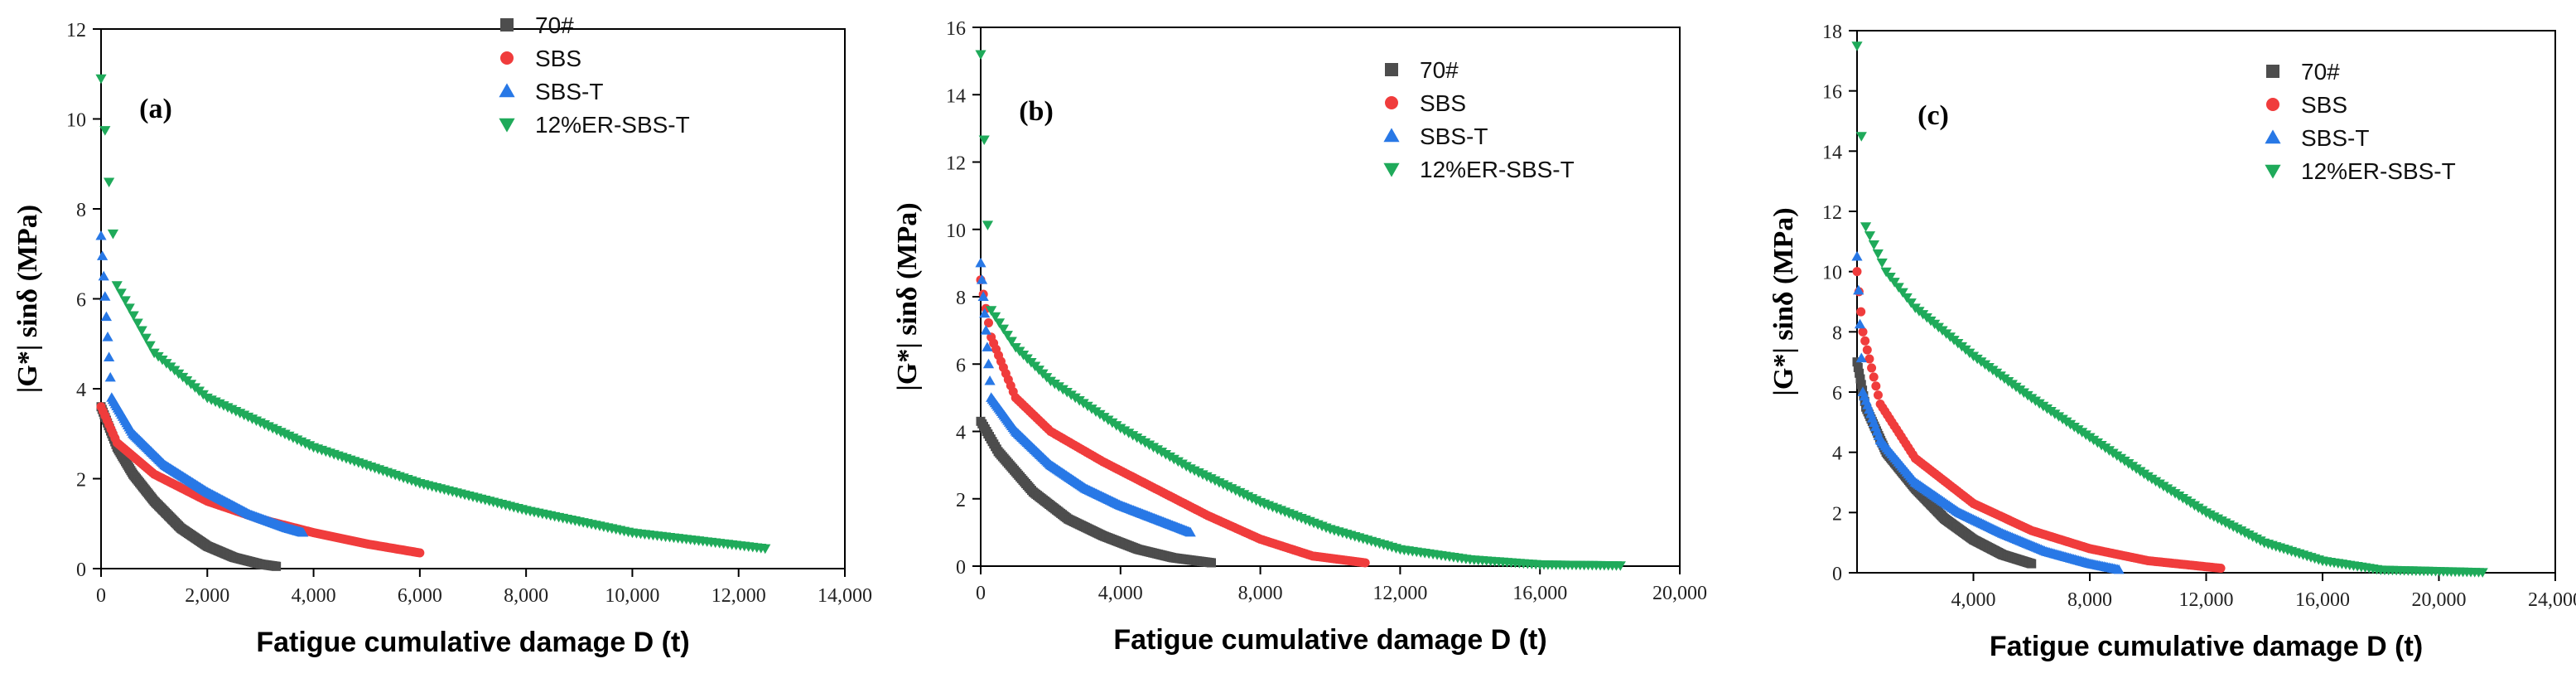 The width and height of the screenshot is (2576, 683). Describe the element at coordinates (1837, 514) in the screenshot. I see `y-tick-label: 2` at that location.